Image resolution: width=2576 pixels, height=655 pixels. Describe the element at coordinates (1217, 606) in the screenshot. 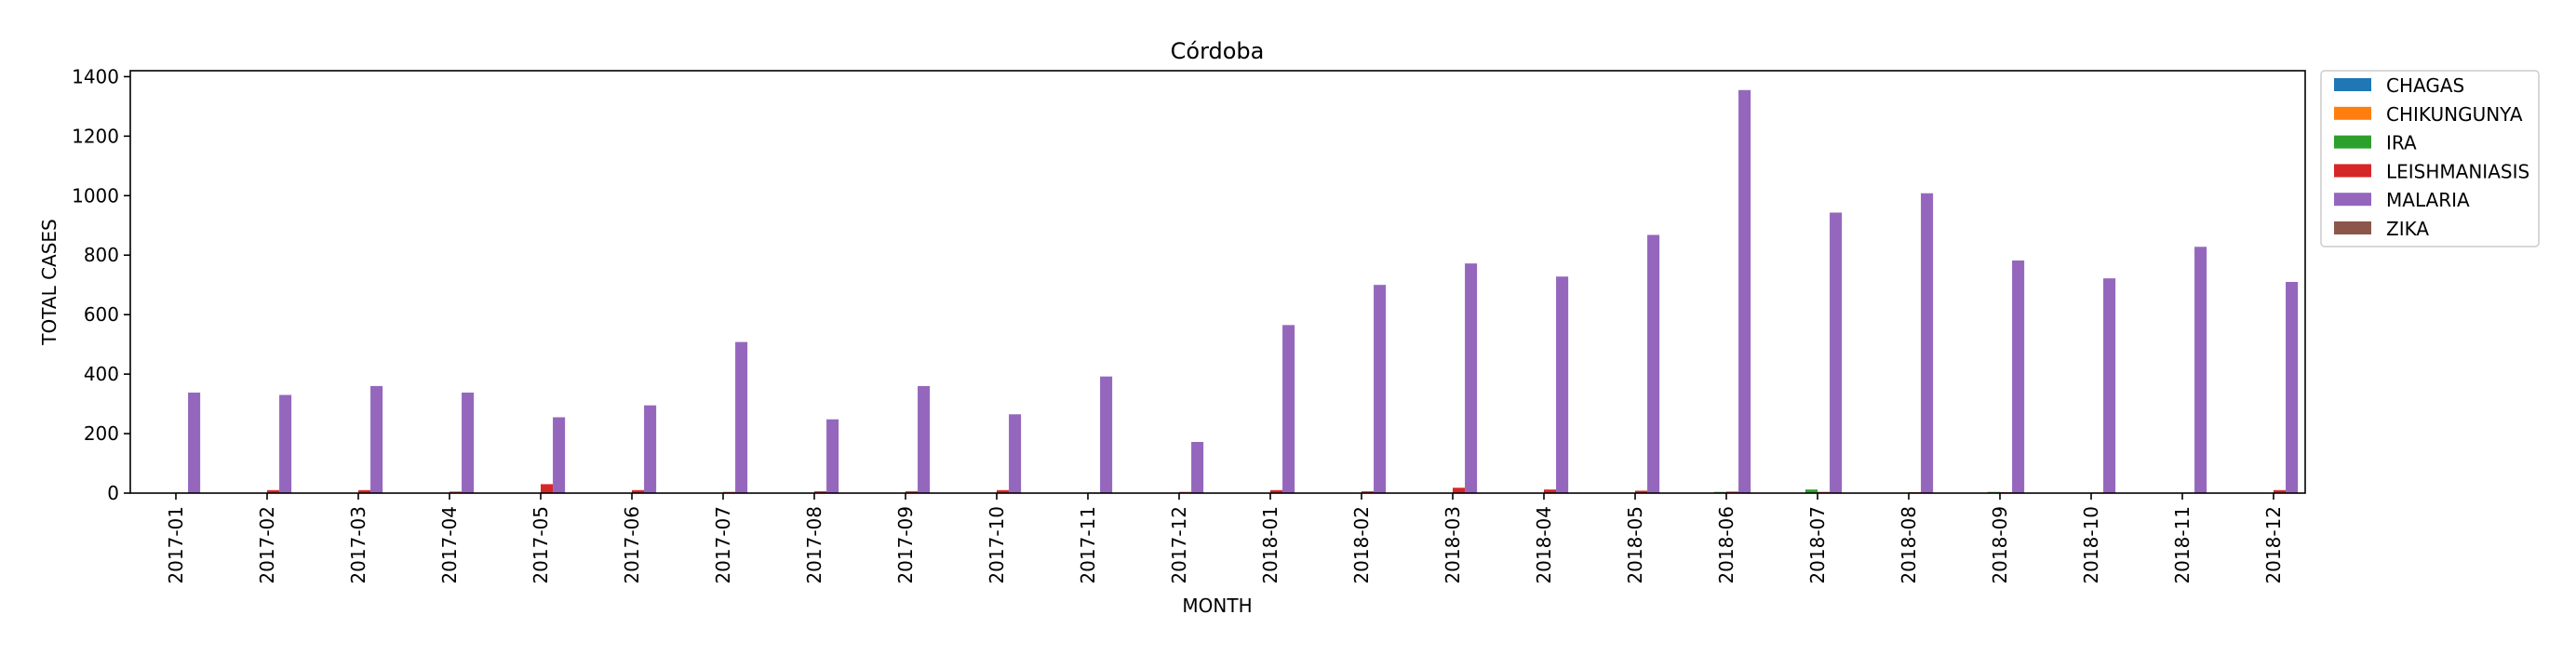

I see `x-axis-title: MONTH` at that location.